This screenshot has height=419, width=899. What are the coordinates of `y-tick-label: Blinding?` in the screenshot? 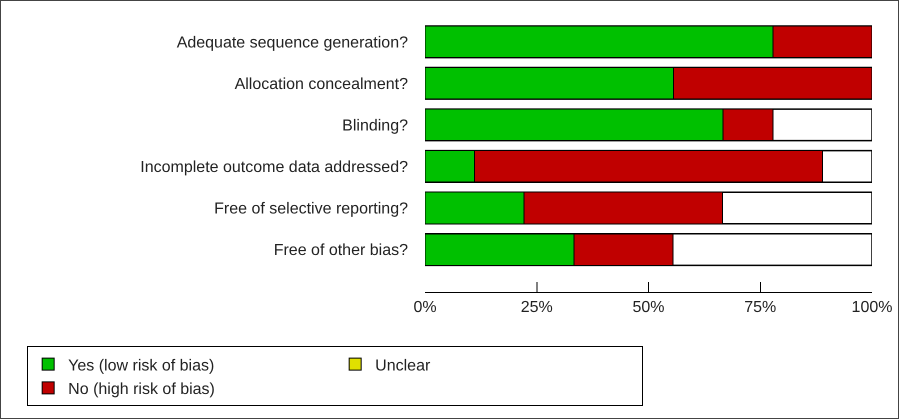 It's located at (375, 125).